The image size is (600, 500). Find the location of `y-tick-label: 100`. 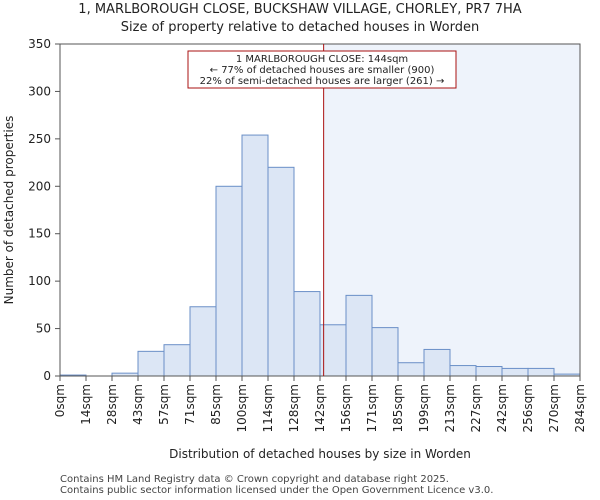

y-tick-label: 100 is located at coordinates (39, 281).